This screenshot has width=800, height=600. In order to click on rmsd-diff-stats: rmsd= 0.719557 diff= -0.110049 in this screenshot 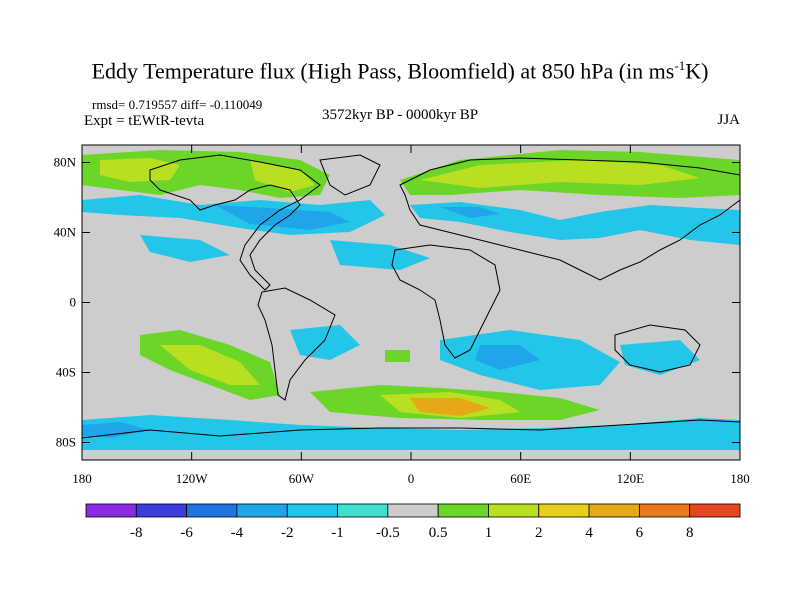, I will do `click(177, 104)`.